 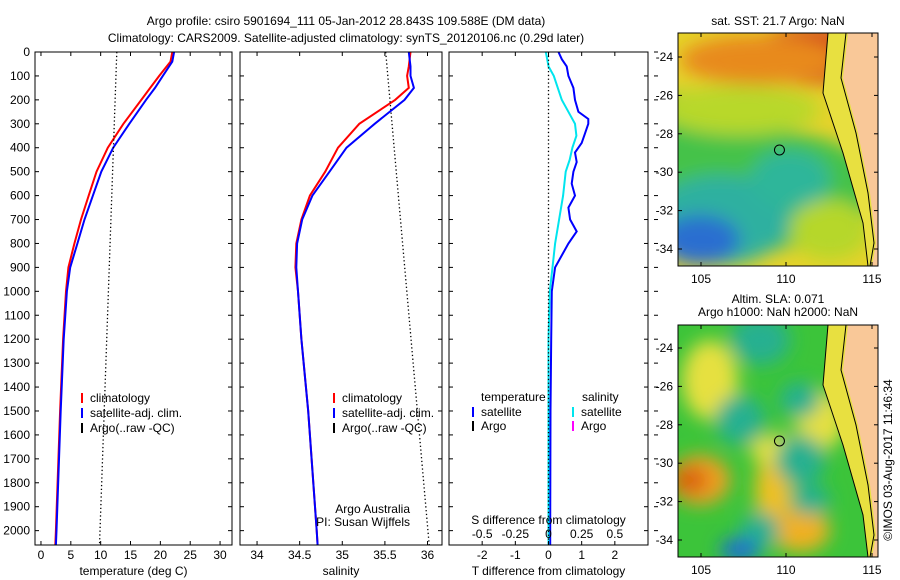 What do you see at coordinates (701, 279) in the screenshot?
I see `lon-tick-label: 105` at bounding box center [701, 279].